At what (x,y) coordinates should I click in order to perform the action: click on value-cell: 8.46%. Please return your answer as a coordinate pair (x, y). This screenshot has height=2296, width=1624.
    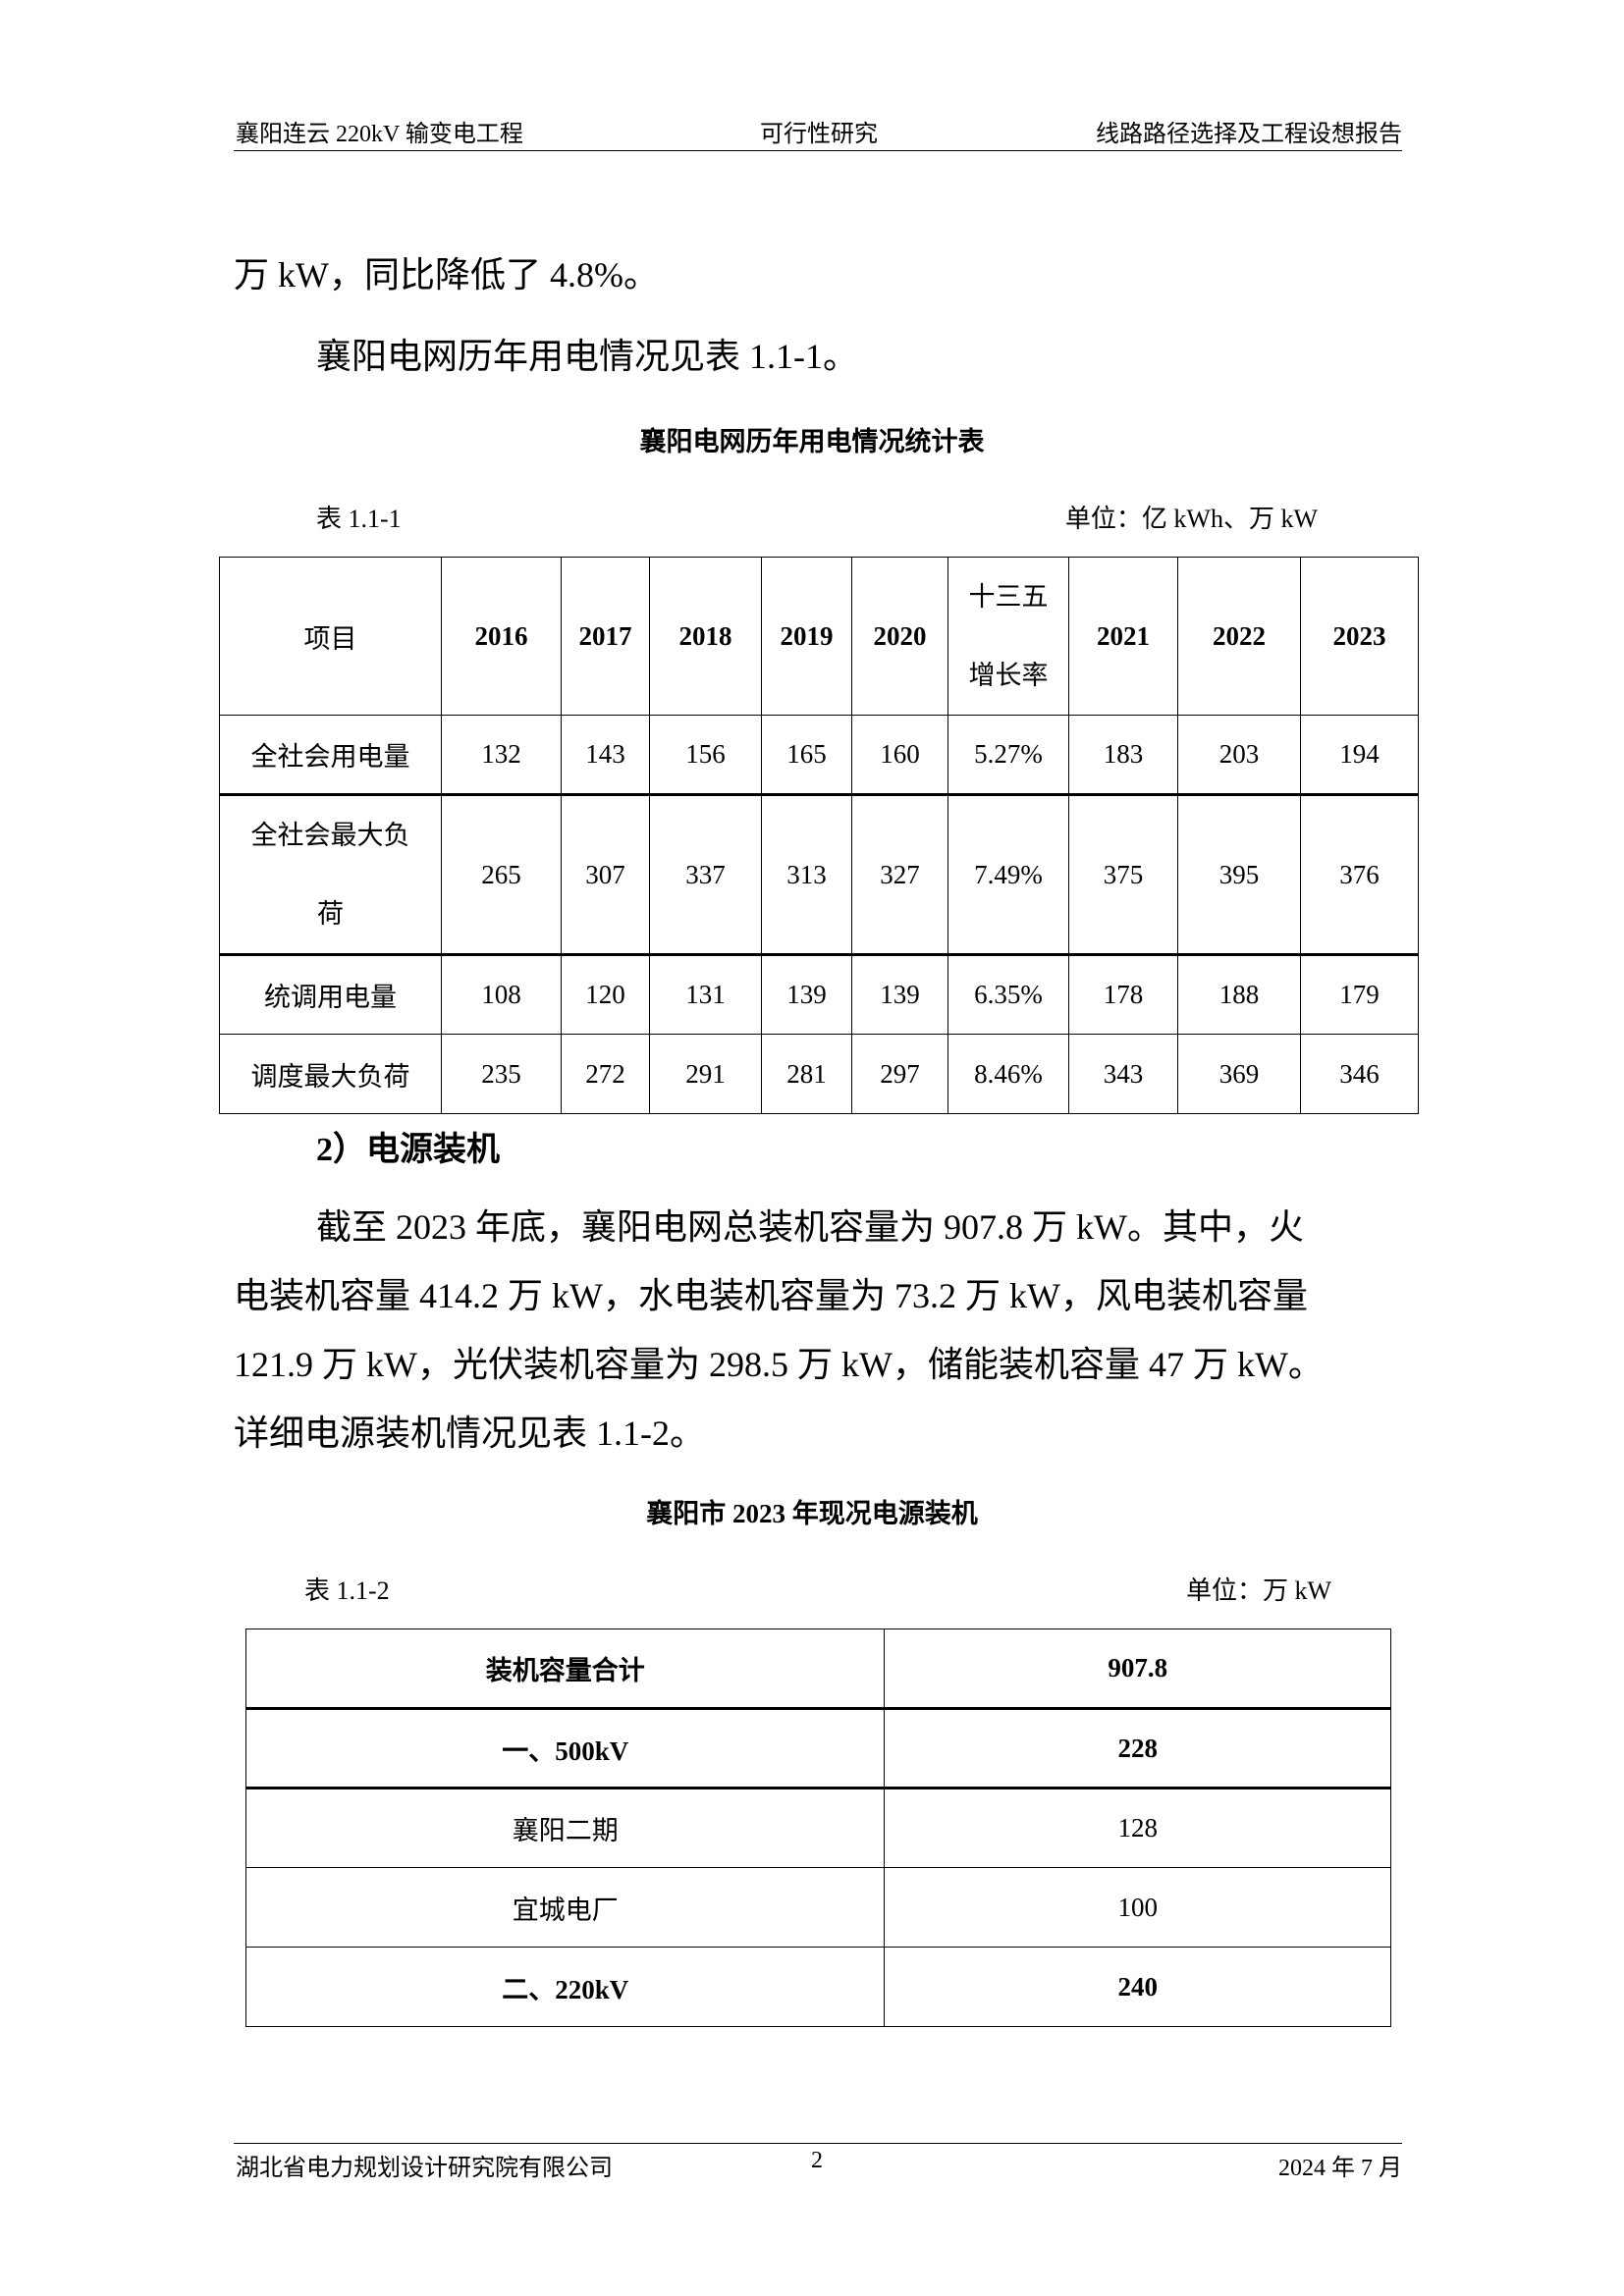
    Looking at the image, I should click on (1008, 1074).